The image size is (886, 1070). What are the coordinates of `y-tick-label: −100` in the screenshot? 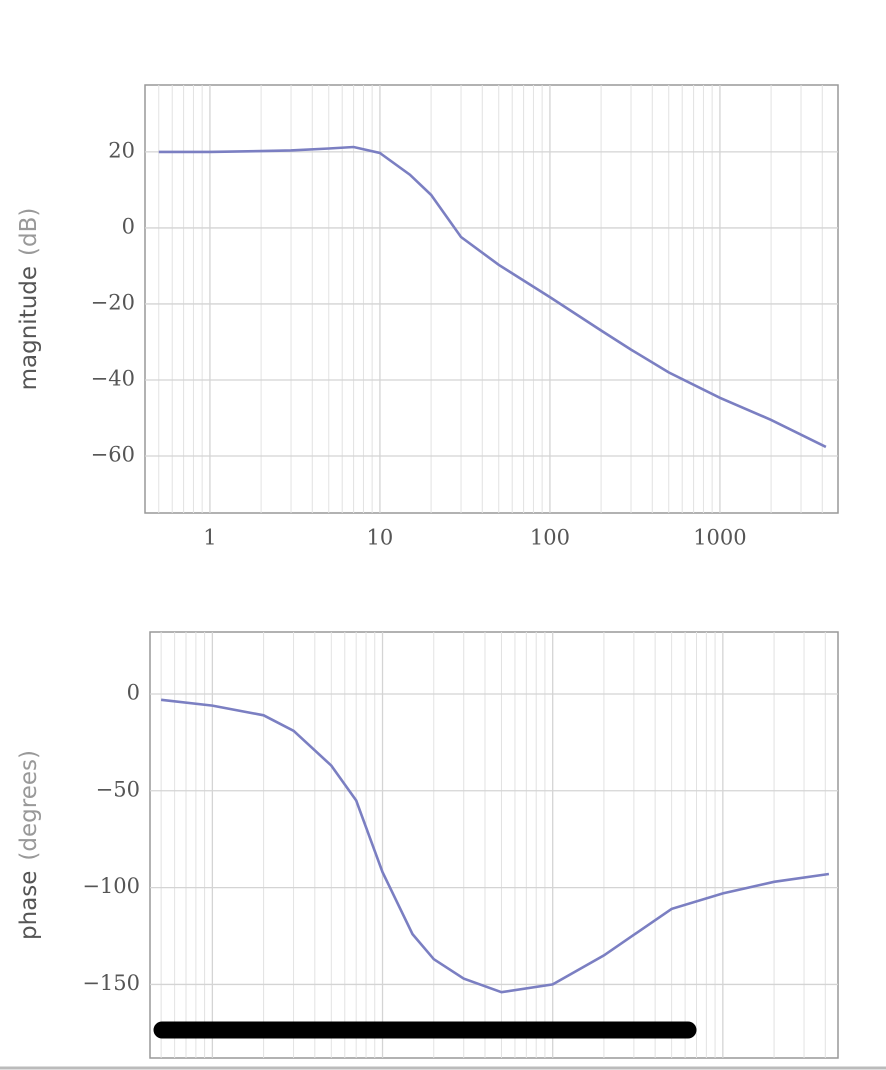 It's located at (111, 886).